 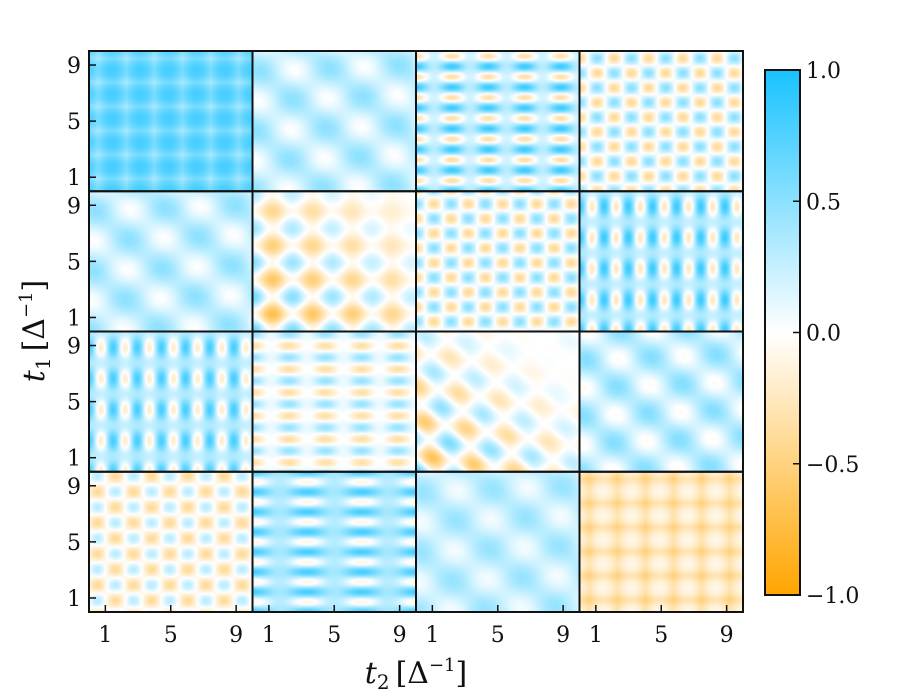 What do you see at coordinates (416, 674) in the screenshot?
I see `x-axis-label: t2 [Δ−1]` at bounding box center [416, 674].